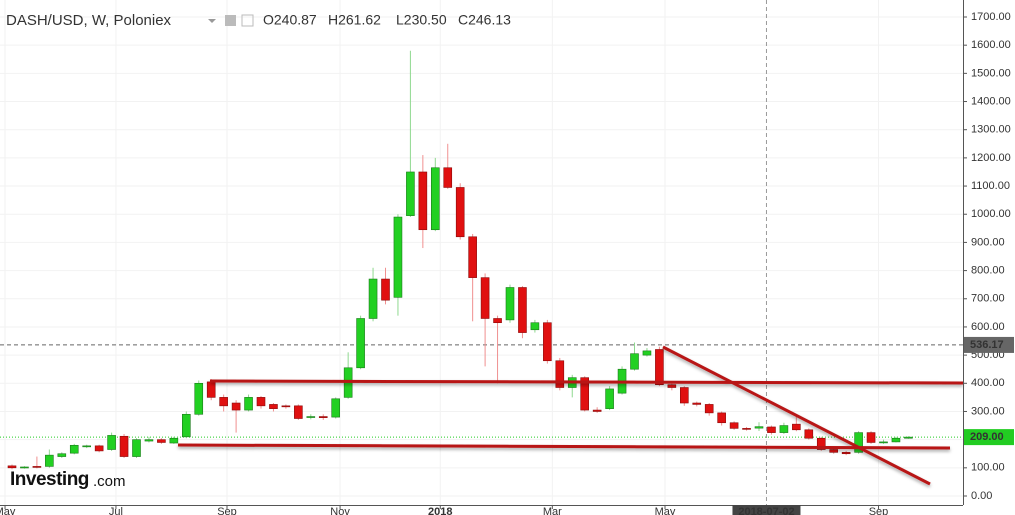 The height and width of the screenshot is (515, 1015). I want to click on y-tick-label: 900.00, so click(988, 242).